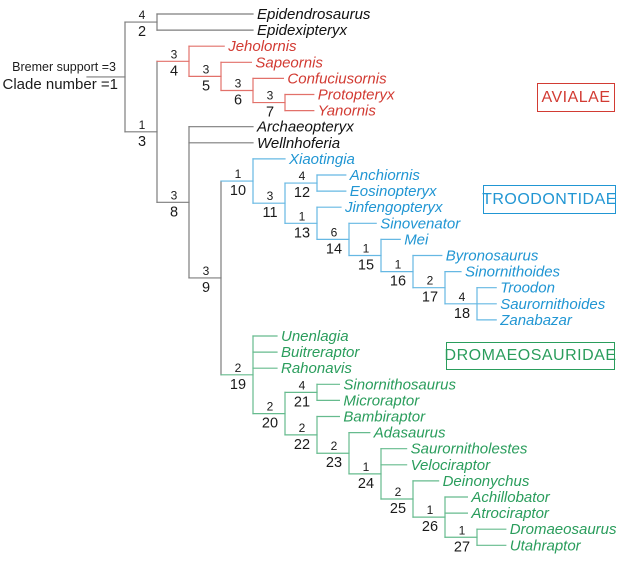 The width and height of the screenshot is (621, 562). What do you see at coordinates (270, 96) in the screenshot?
I see `bremer-support-clade-7: 3` at bounding box center [270, 96].